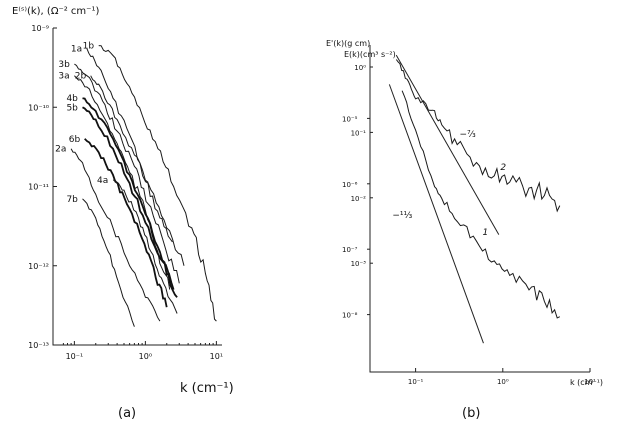 Image resolution: width=630 pixels, height=435 pixels. Describe the element at coordinates (350, 250) in the screenshot. I see `panel-b-y-outer-tick-label: 10⁻⁷` at that location.